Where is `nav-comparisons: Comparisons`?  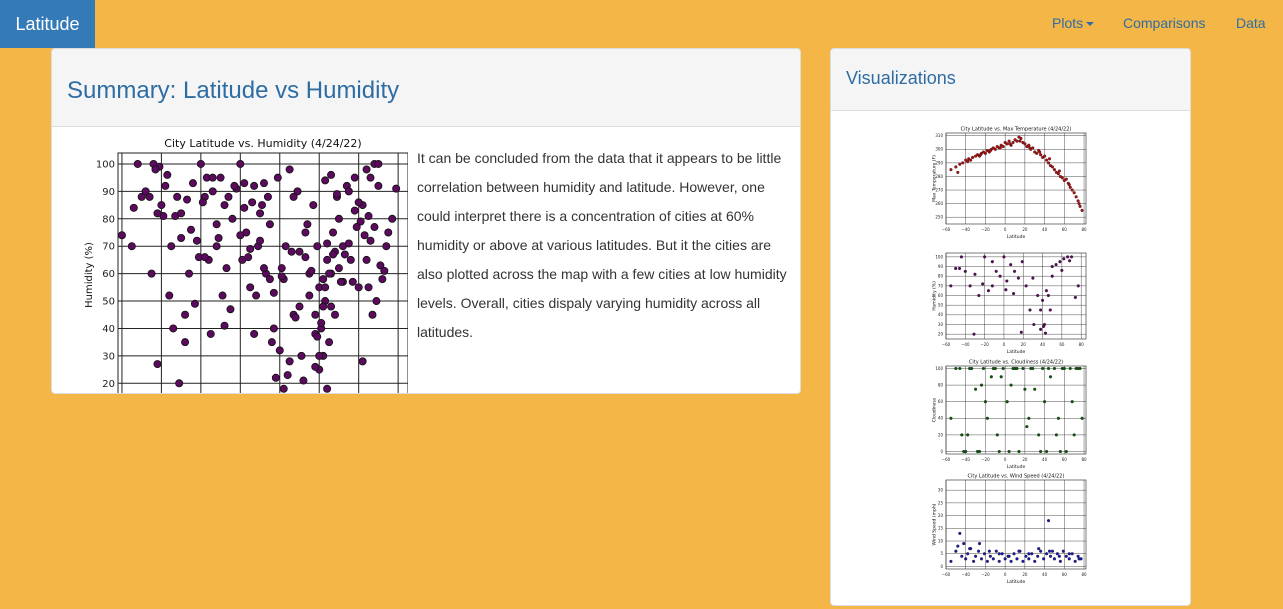
nav-comparisons: Comparisons is located at coordinates (1164, 23).